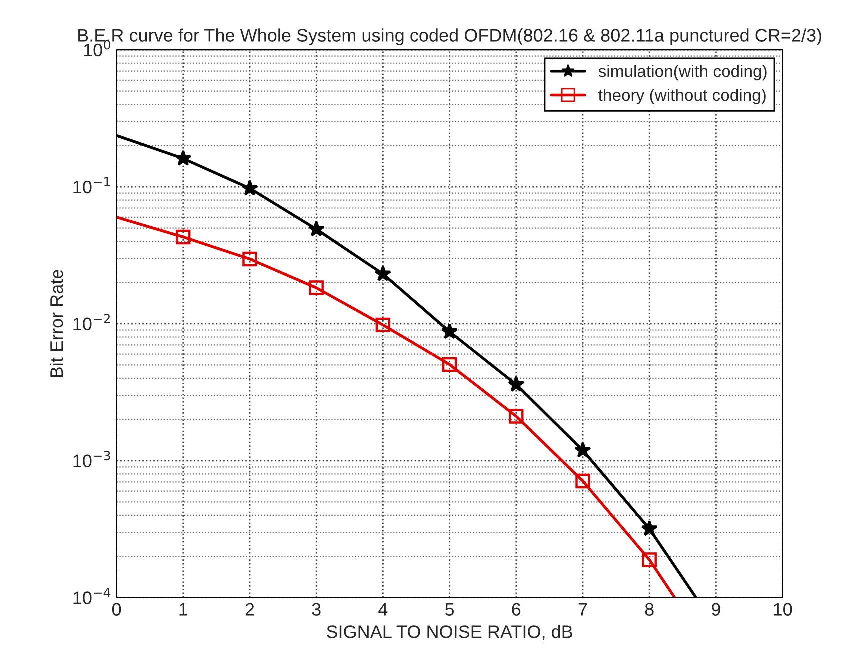 The height and width of the screenshot is (668, 865). I want to click on x-tick-label: 10, so click(783, 609).